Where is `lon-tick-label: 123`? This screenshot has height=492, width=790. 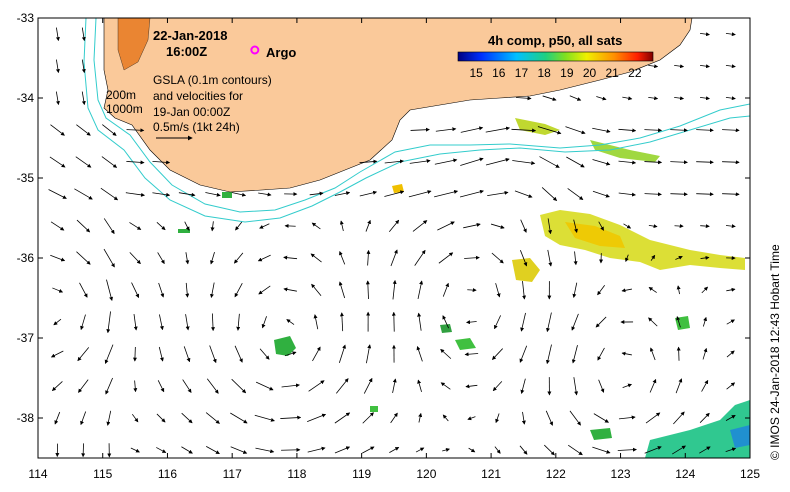 lon-tick-label: 123 is located at coordinates (621, 474).